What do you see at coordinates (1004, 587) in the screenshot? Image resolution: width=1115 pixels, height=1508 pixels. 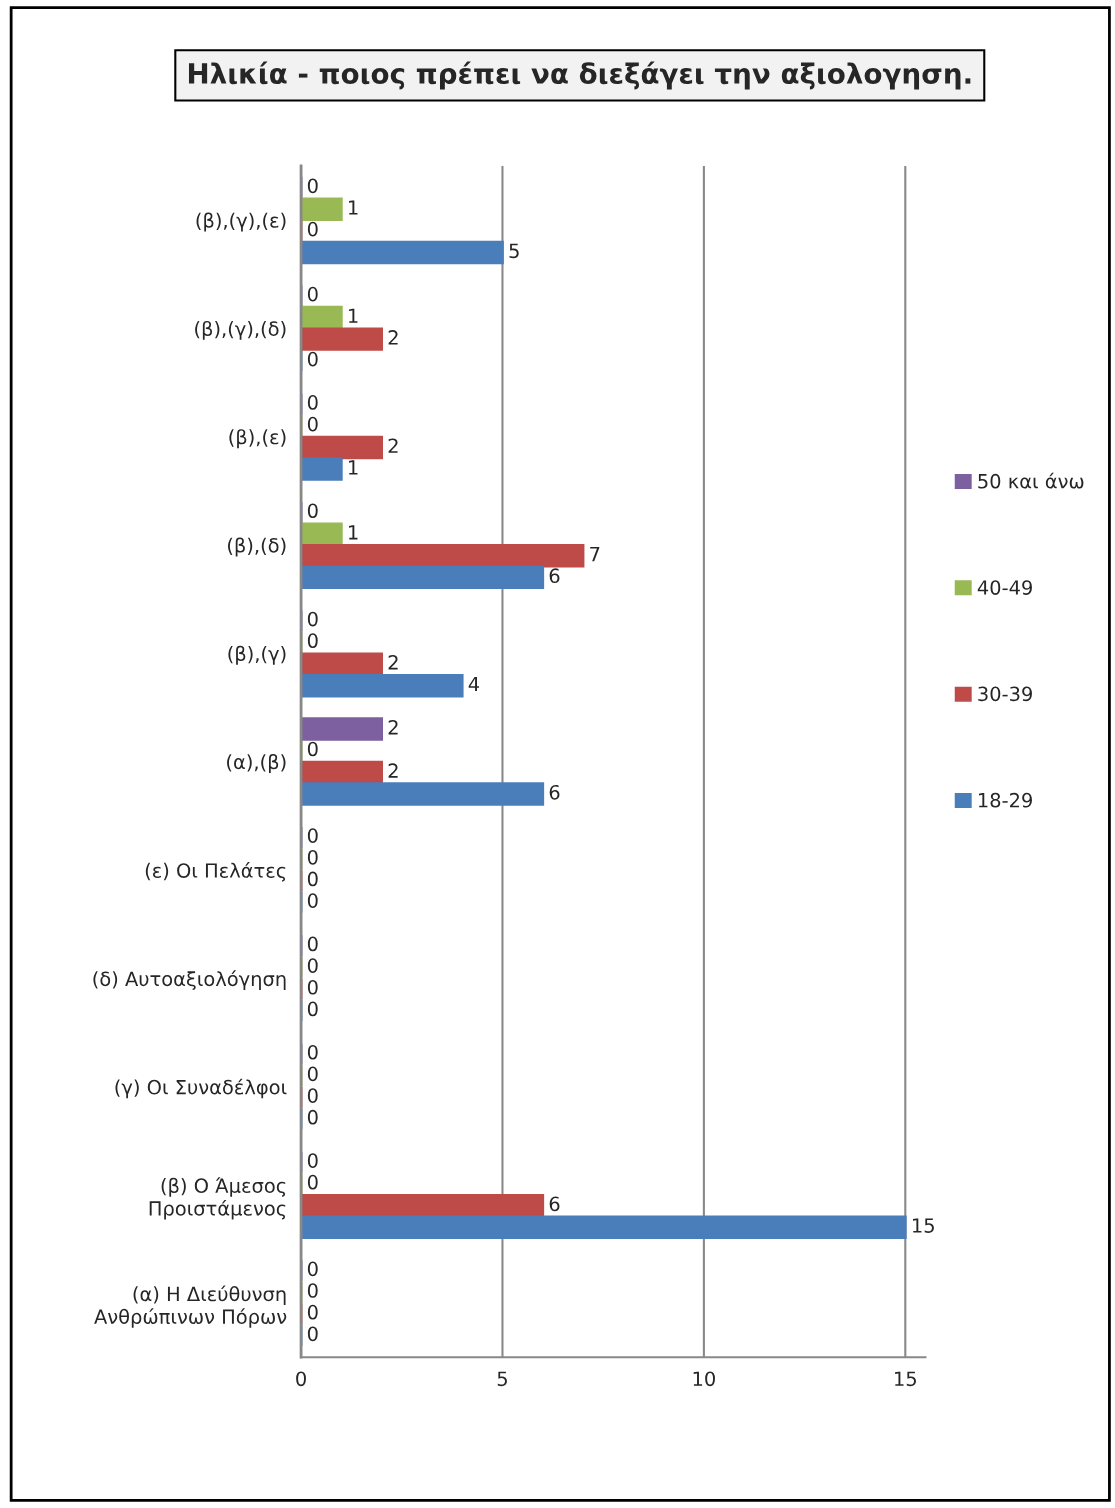 I see `legend-label: 40-49` at bounding box center [1004, 587].